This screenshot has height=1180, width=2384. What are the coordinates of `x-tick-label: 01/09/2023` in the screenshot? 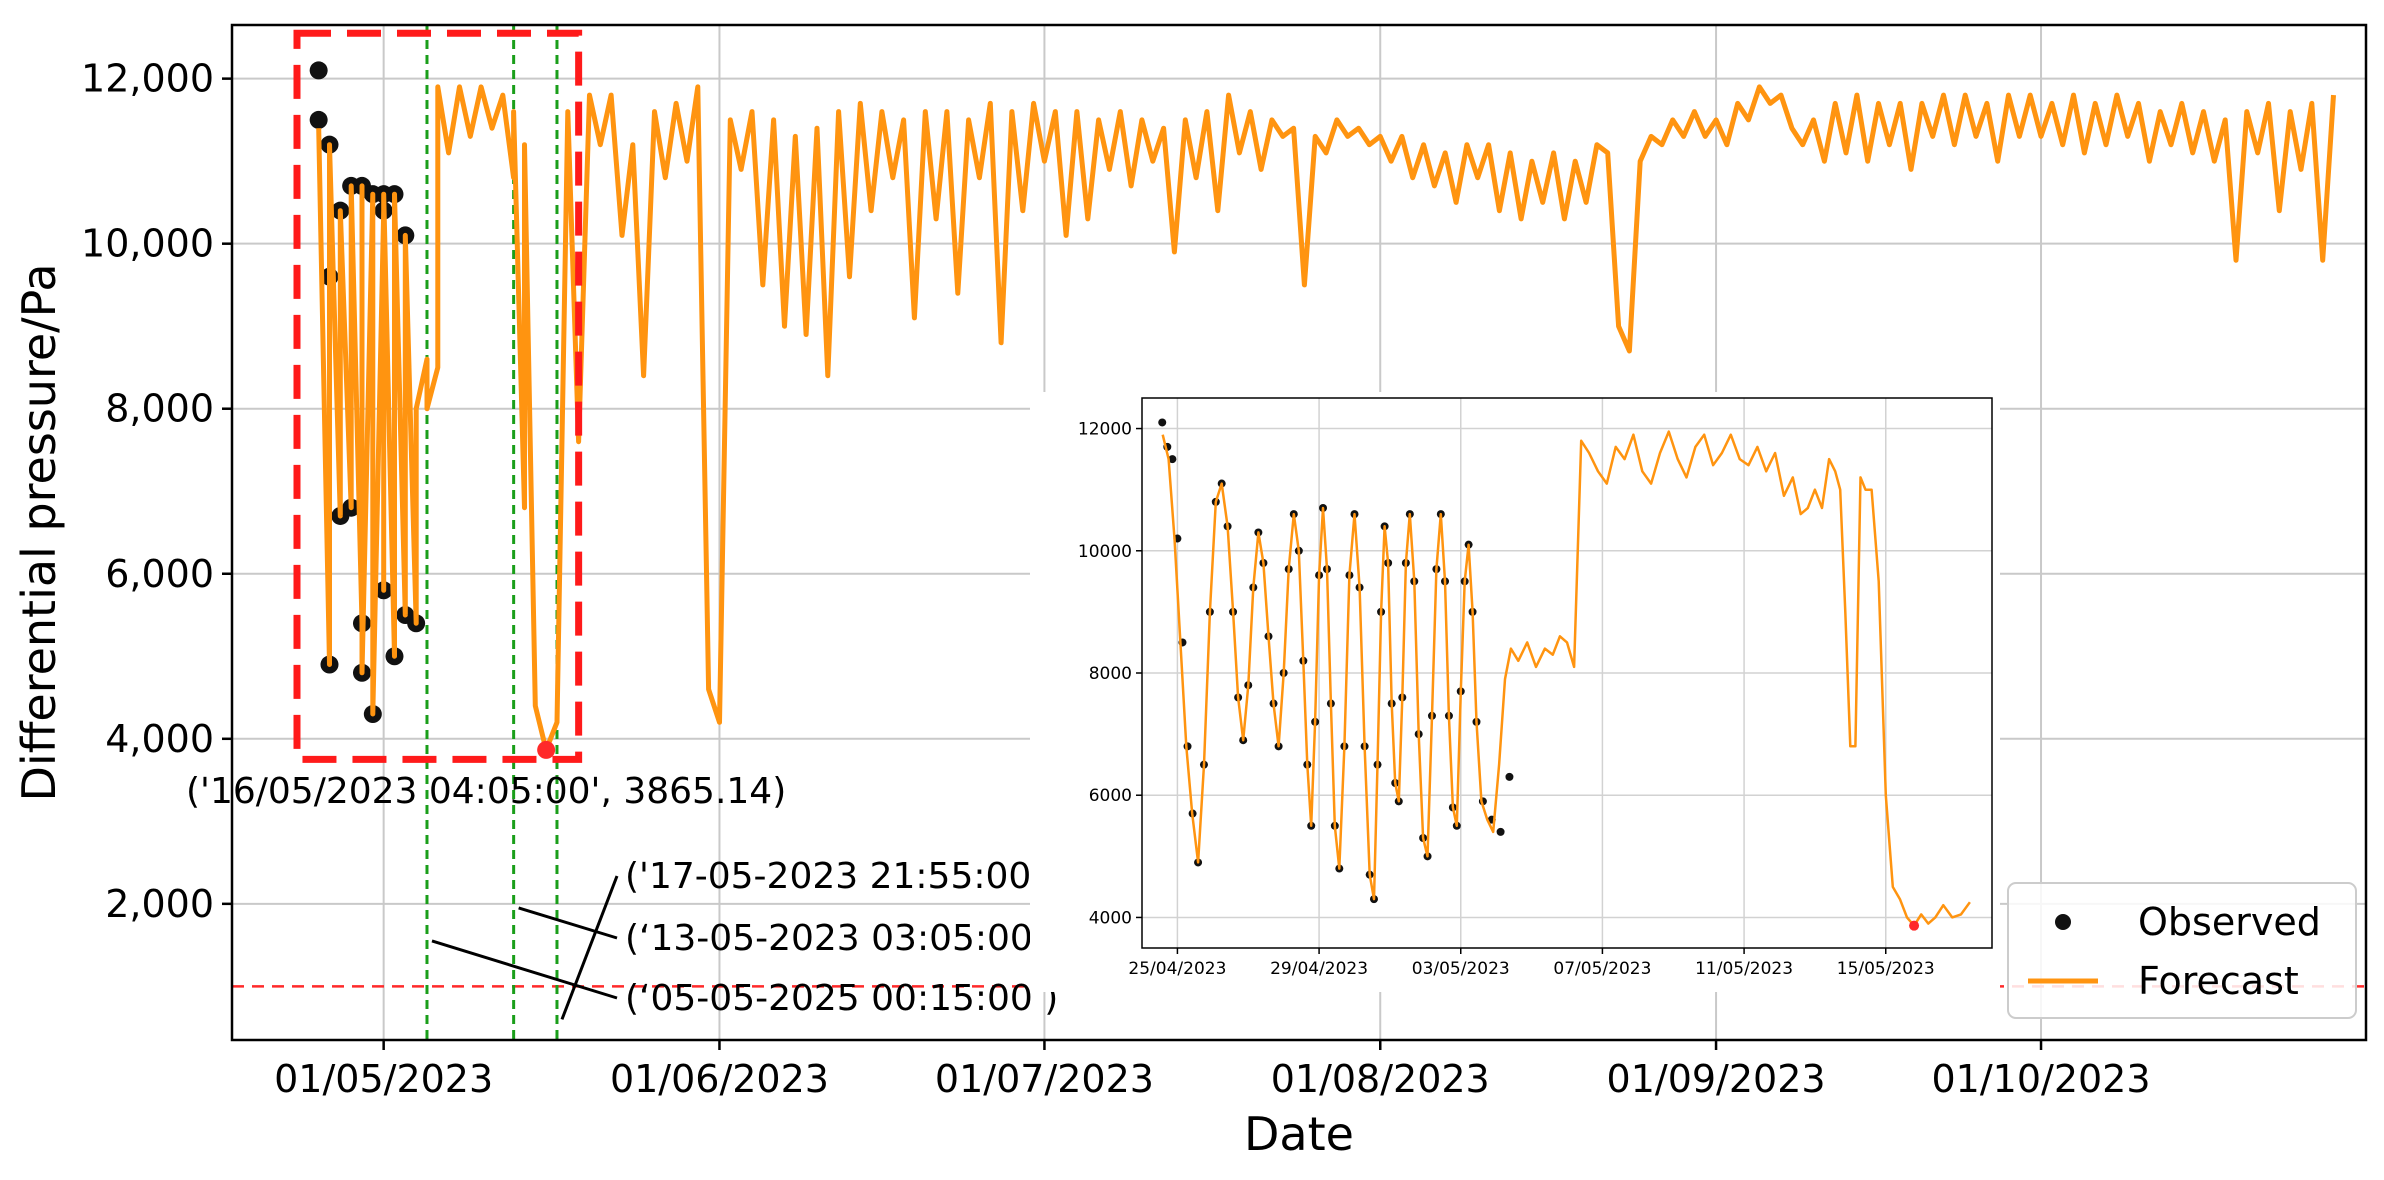 It's located at (1716, 1079).